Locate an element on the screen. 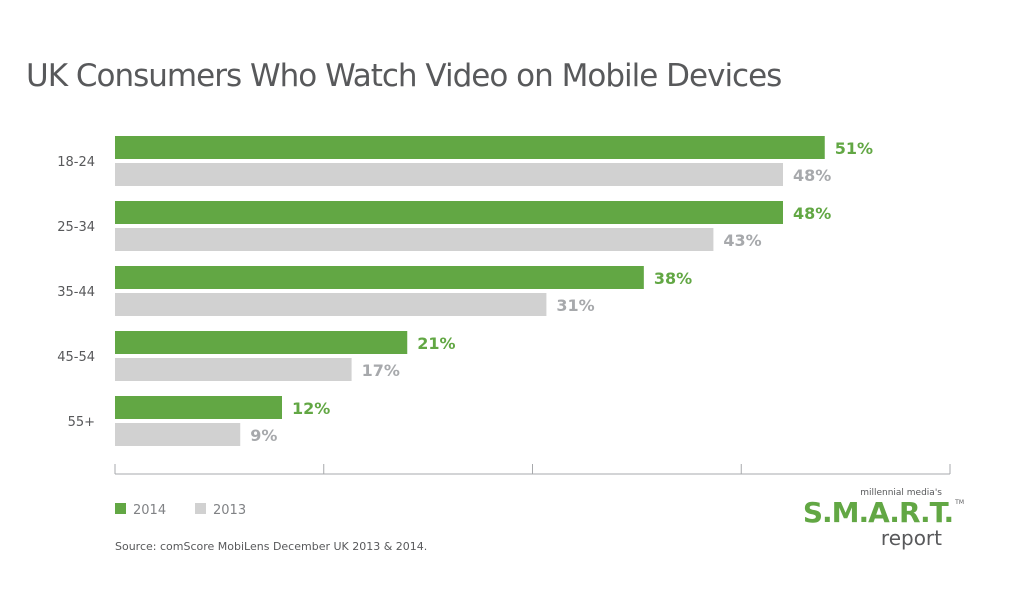 This screenshot has width=1024, height=595. data-label: 12% is located at coordinates (311, 408).